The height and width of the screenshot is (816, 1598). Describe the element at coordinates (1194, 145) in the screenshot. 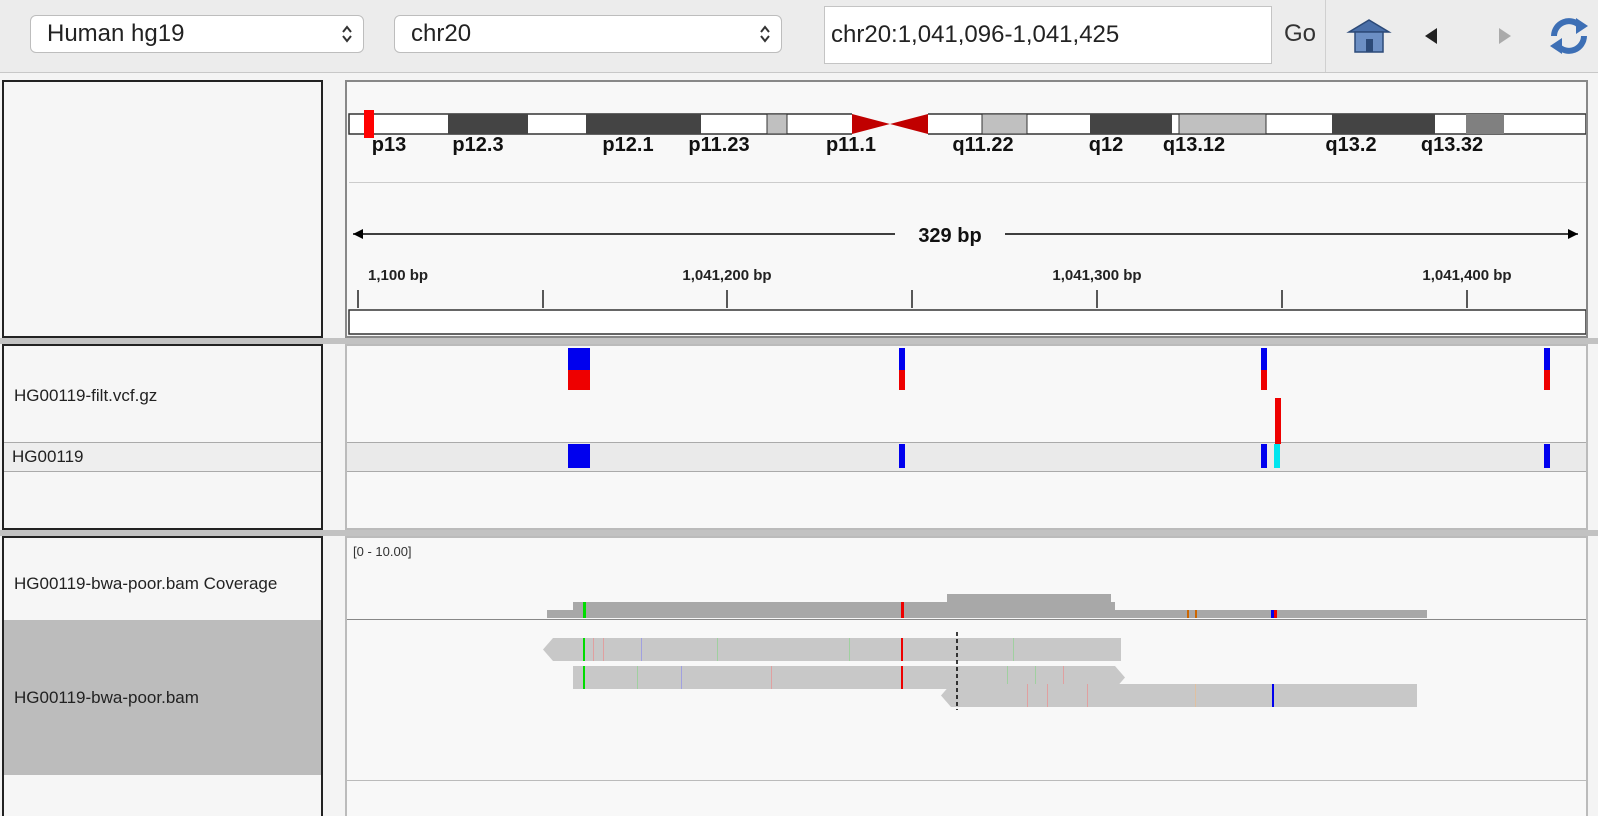

I see `band-label: q13.12` at that location.